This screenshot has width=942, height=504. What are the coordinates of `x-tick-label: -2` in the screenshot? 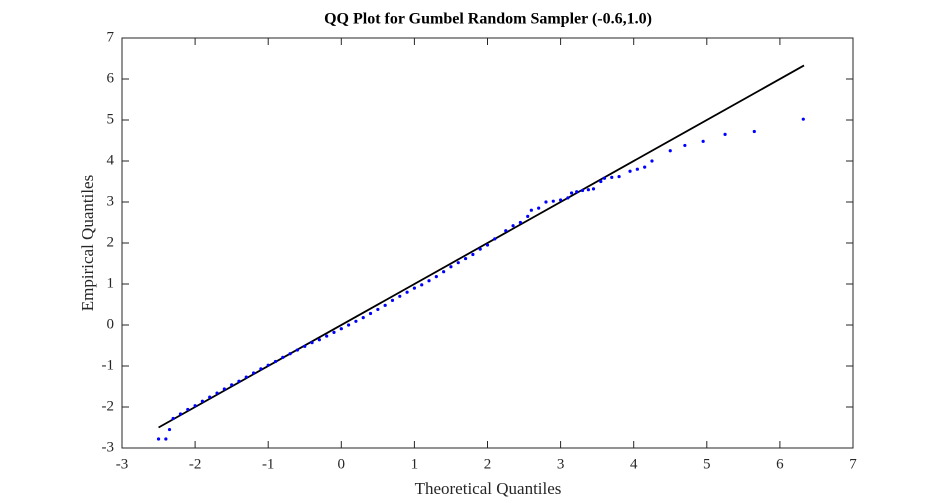 It's located at (195, 464).